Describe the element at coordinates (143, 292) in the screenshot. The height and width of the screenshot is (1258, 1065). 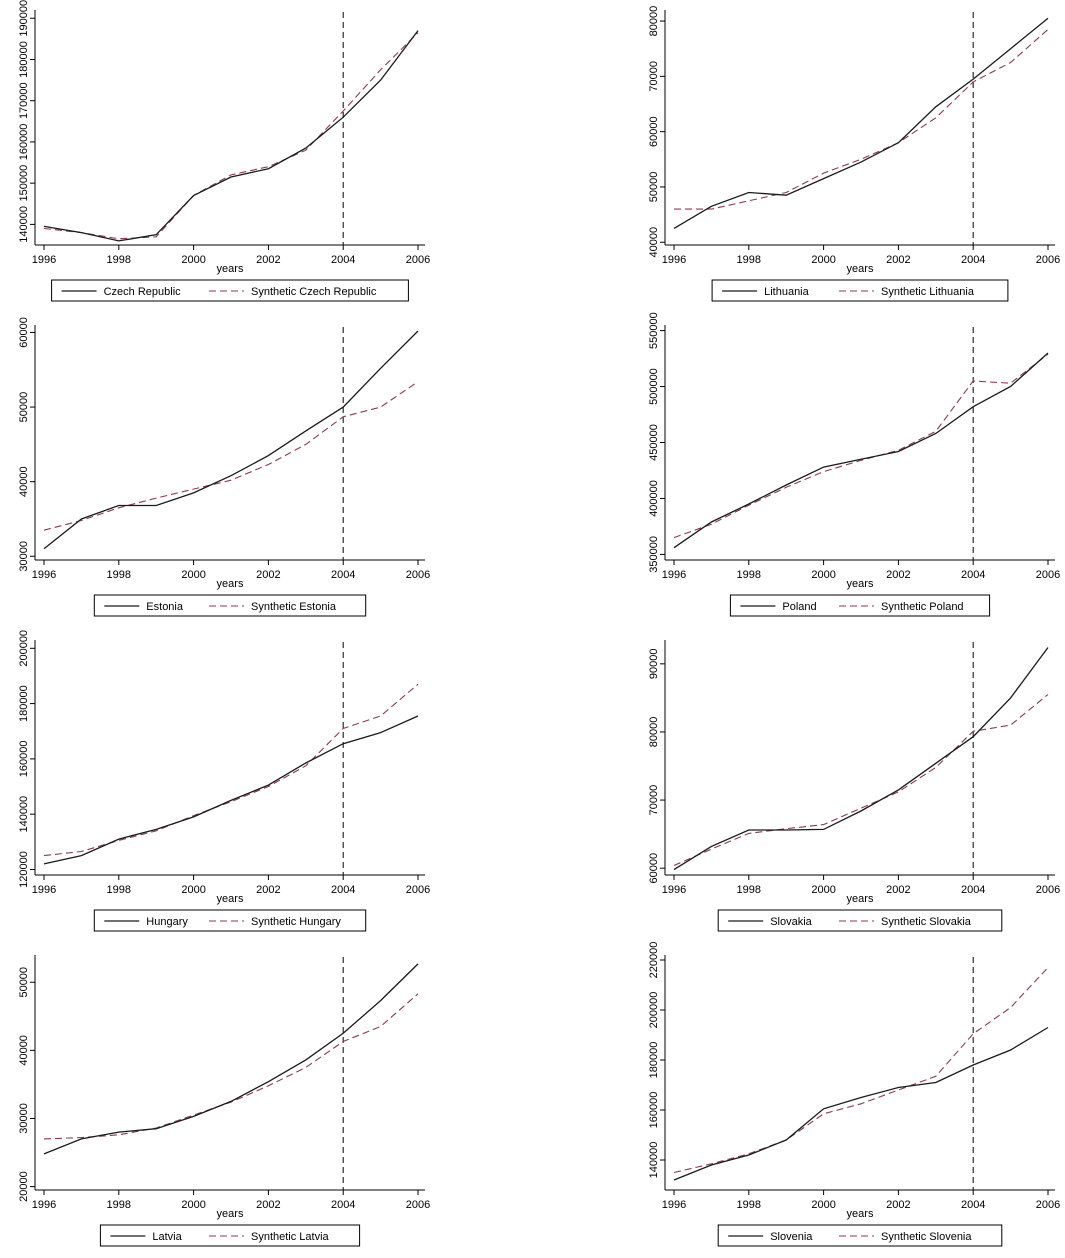
I see `chart-1-legend-label-actual: Czech Republic` at that location.